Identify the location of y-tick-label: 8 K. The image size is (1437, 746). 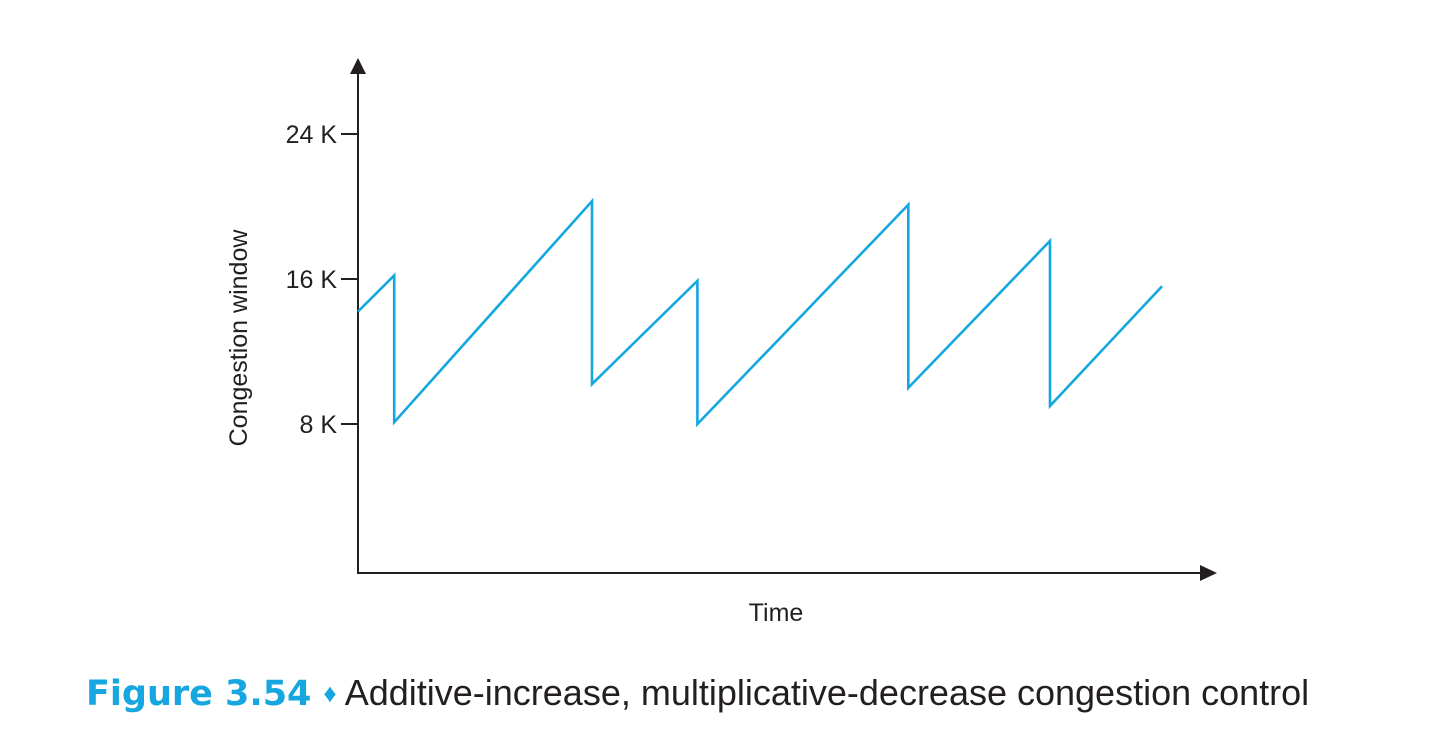
(318, 425).